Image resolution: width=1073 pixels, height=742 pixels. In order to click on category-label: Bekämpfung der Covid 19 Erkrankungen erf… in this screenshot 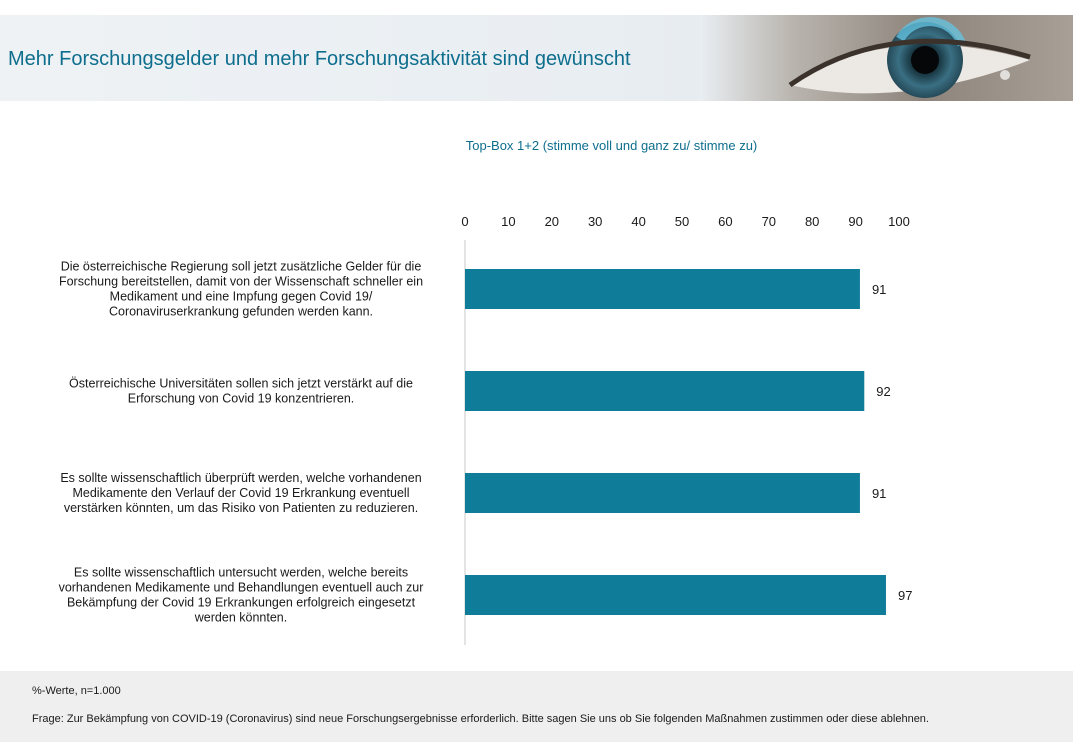, I will do `click(241, 603)`.